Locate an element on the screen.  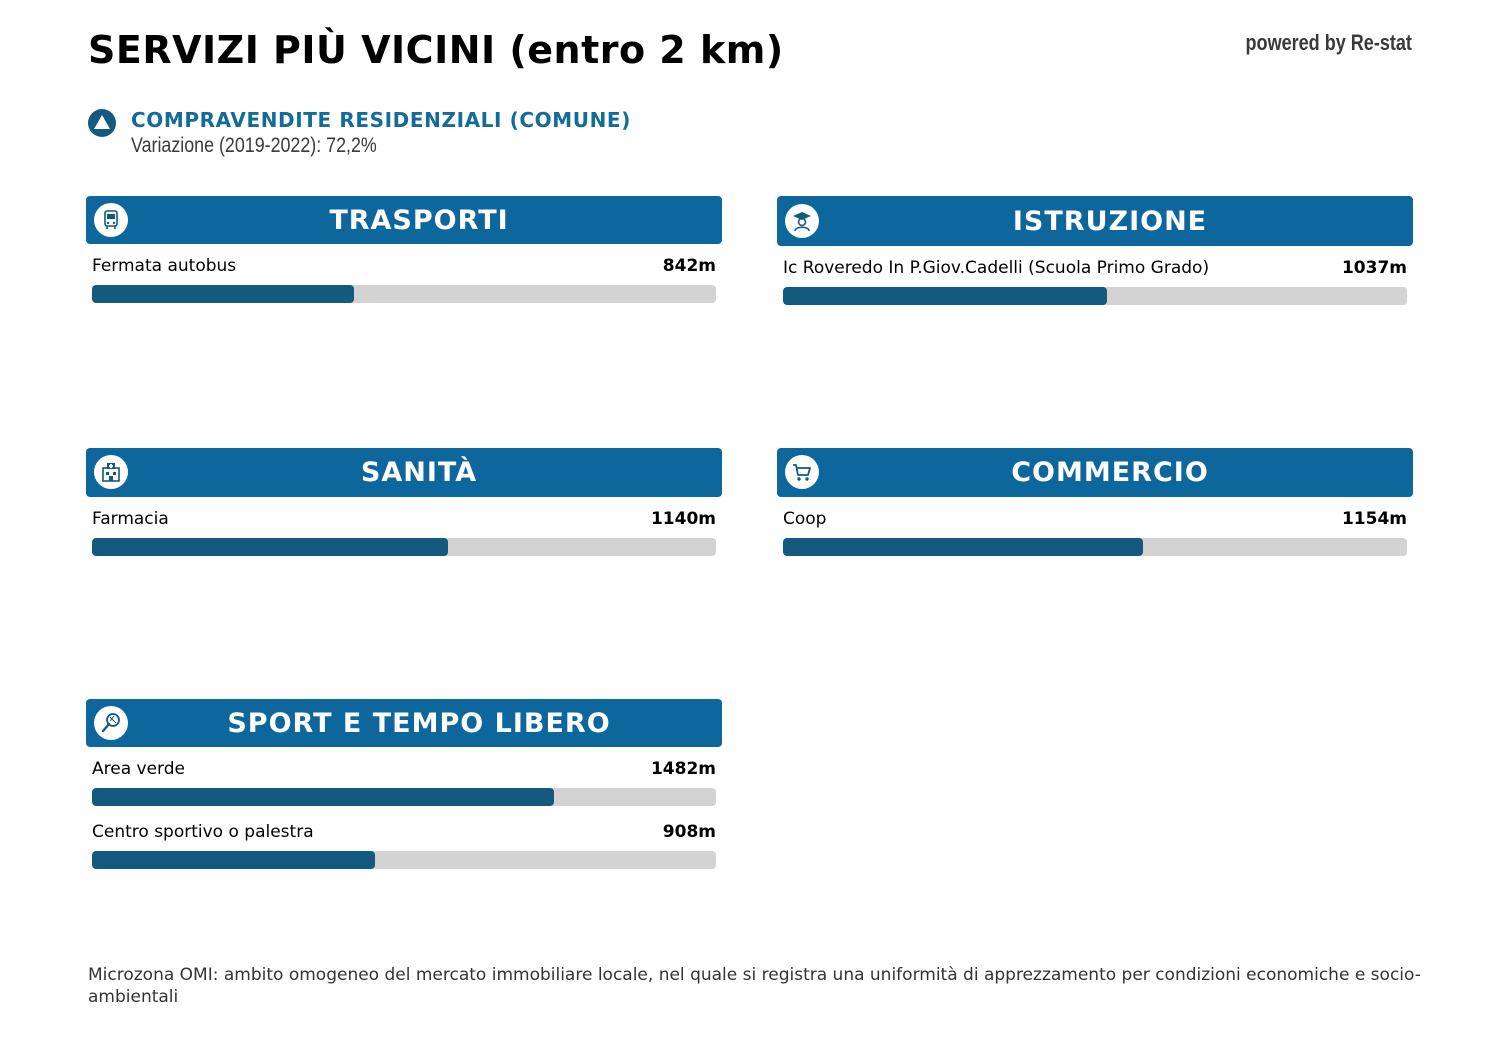
card-header: ISTRUZIONE is located at coordinates (1095, 221).